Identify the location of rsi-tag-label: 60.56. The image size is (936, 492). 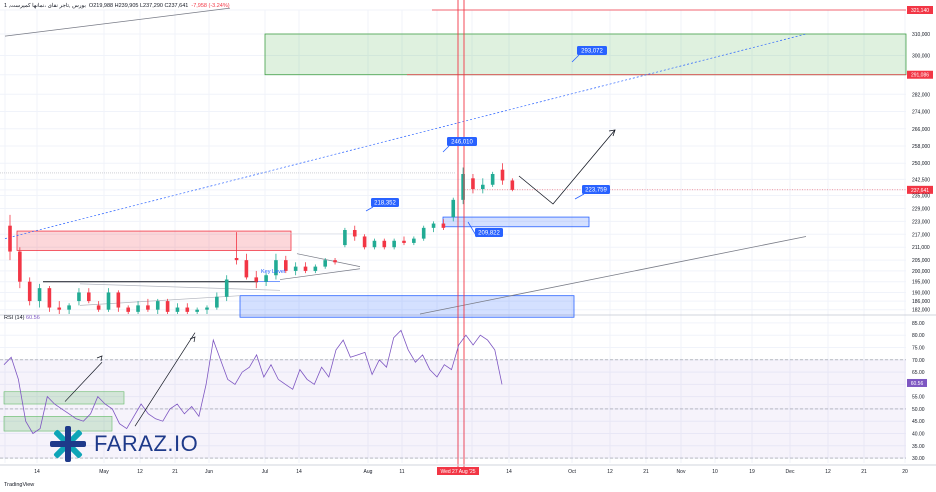
(917, 384).